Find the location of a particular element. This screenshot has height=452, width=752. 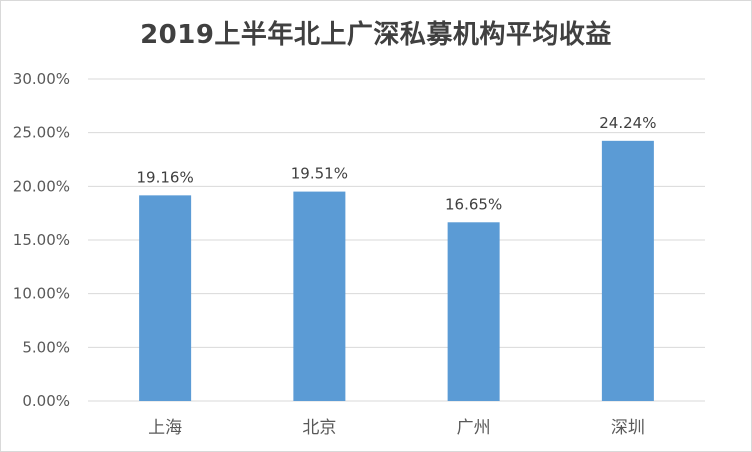

x-category-label-2: 广州 is located at coordinates (474, 428).